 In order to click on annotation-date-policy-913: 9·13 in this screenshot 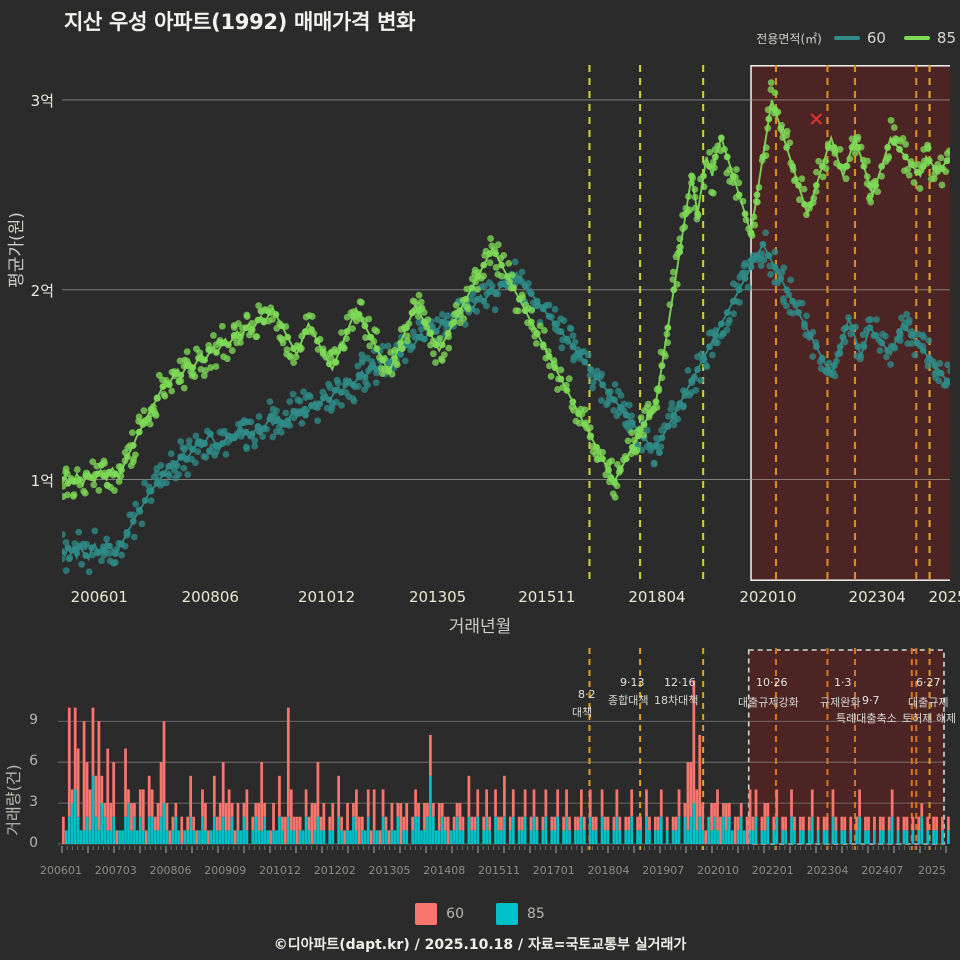, I will do `click(632, 682)`.